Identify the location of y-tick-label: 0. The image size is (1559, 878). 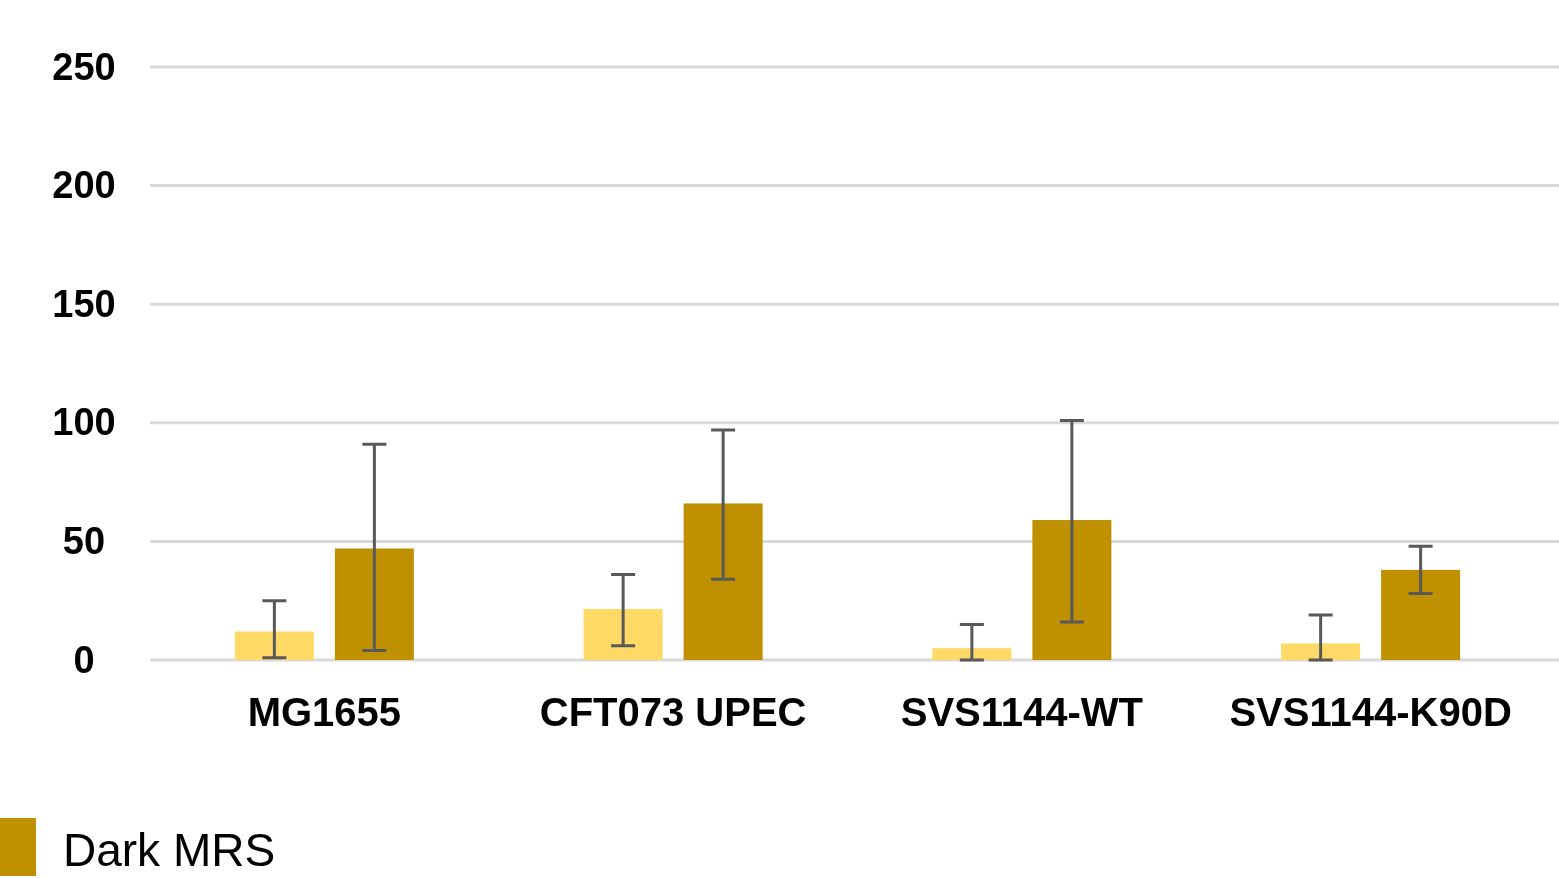
(84, 659).